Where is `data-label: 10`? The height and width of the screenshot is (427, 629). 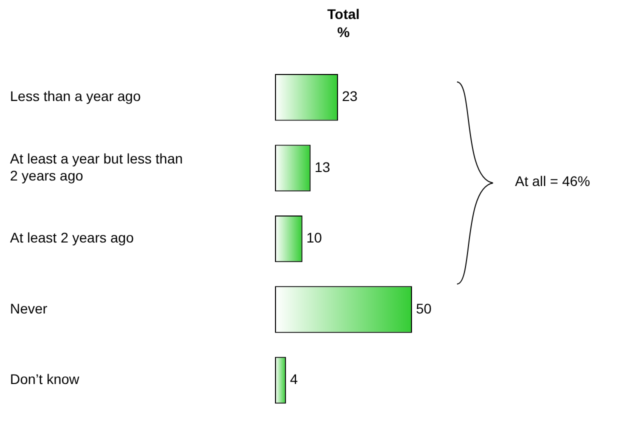 data-label: 10 is located at coordinates (314, 238).